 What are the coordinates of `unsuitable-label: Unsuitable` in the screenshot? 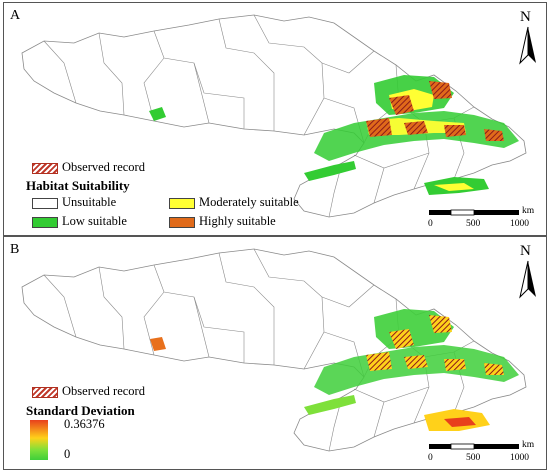 It's located at (89, 202).